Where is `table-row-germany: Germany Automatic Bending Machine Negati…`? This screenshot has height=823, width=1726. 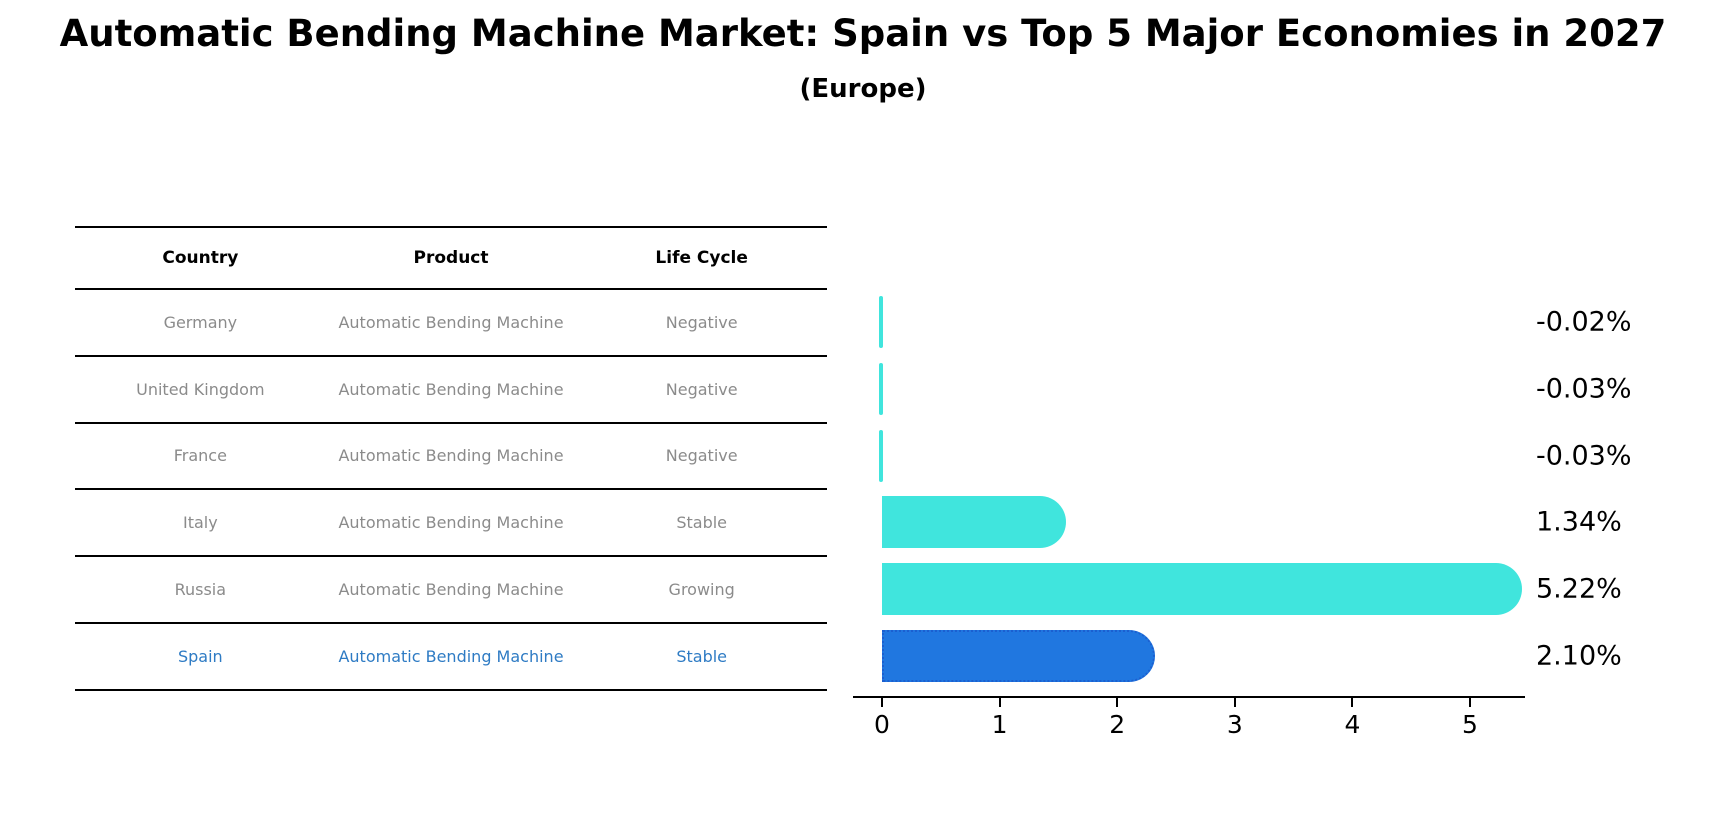
table-row-germany: Germany Automatic Bending Machine Negati… is located at coordinates (451, 323).